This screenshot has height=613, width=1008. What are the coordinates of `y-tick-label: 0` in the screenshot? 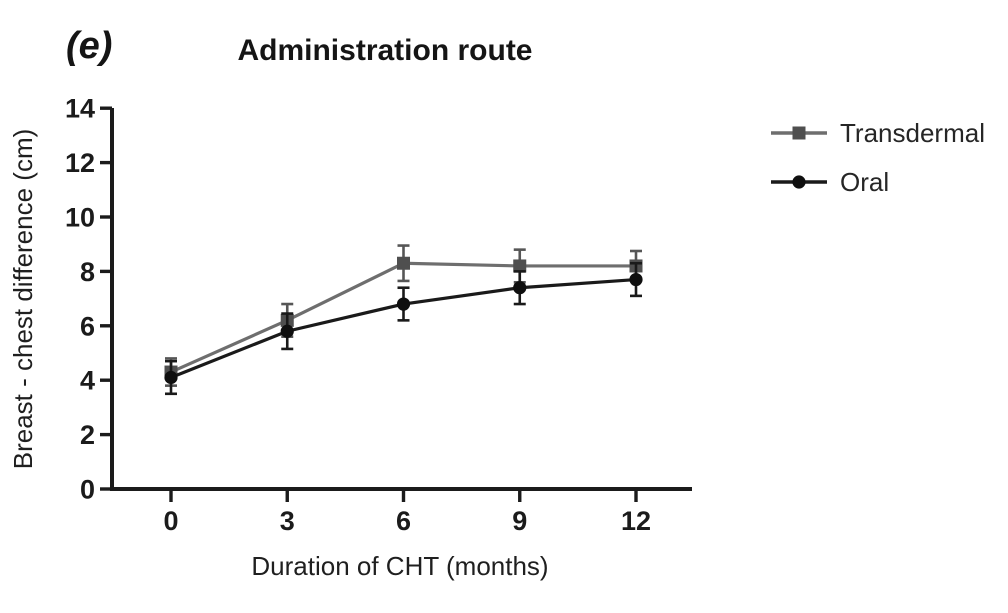 It's located at (87, 490).